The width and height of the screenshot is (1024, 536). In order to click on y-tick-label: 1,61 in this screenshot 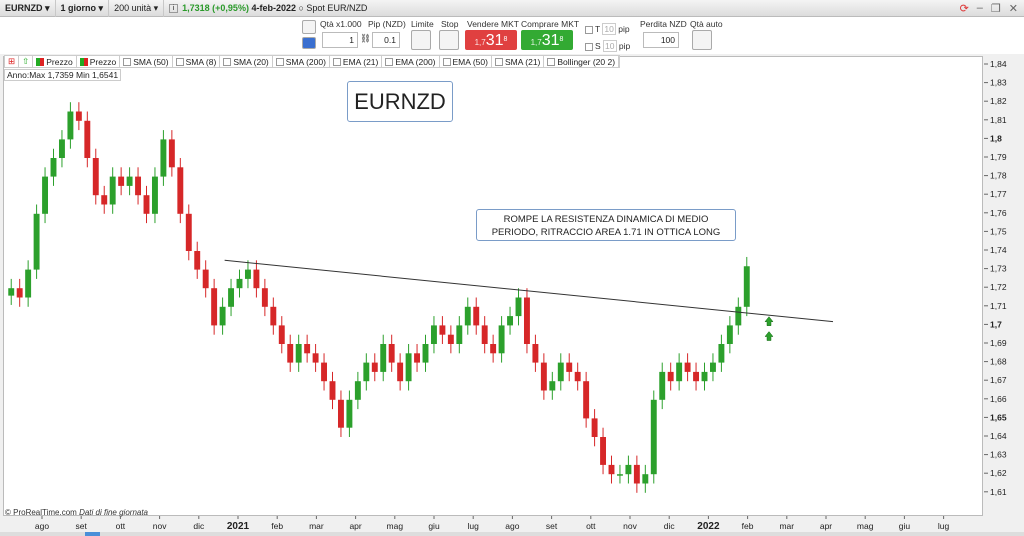, I will do `click(998, 492)`.